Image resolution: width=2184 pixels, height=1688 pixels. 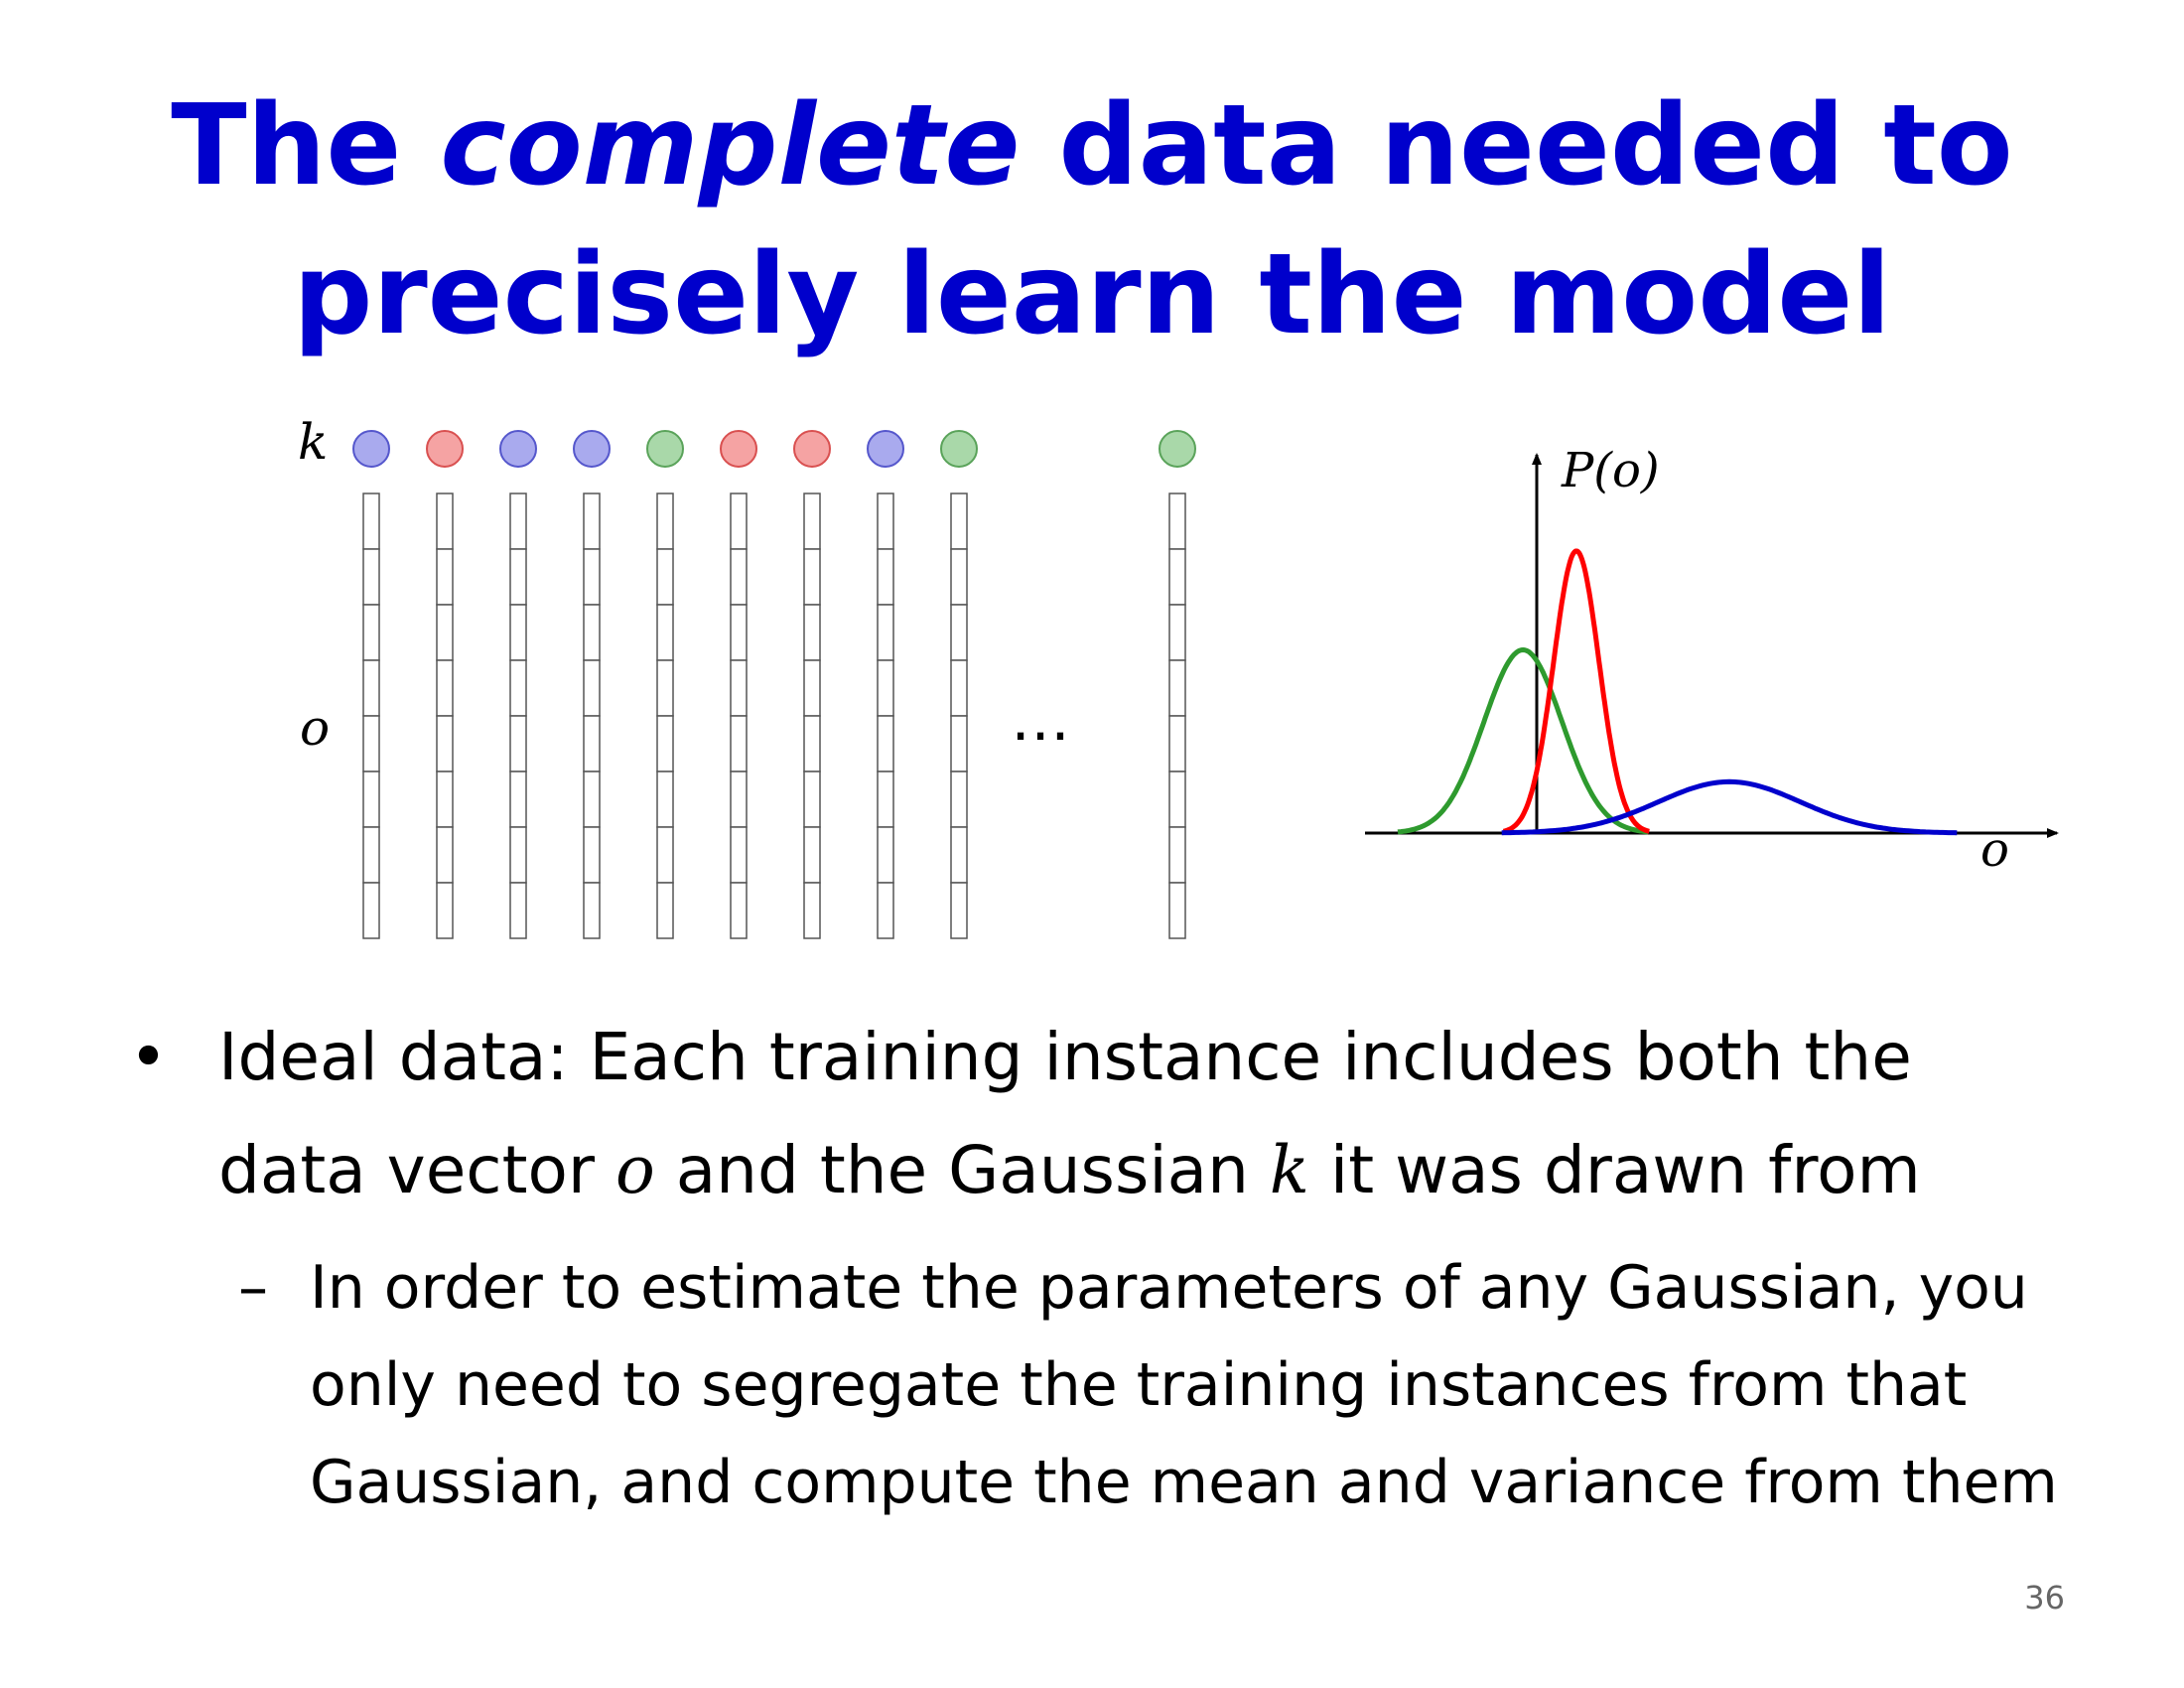 I want to click on training-instances, so click(x=774, y=684).